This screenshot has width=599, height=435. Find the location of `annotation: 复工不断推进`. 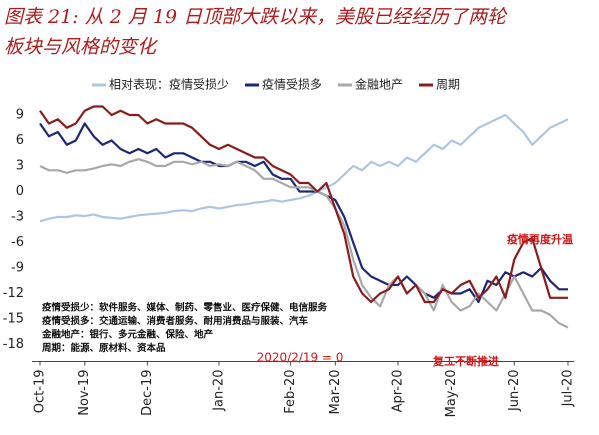

annotation: 复工不断推进 is located at coordinates (465, 361).